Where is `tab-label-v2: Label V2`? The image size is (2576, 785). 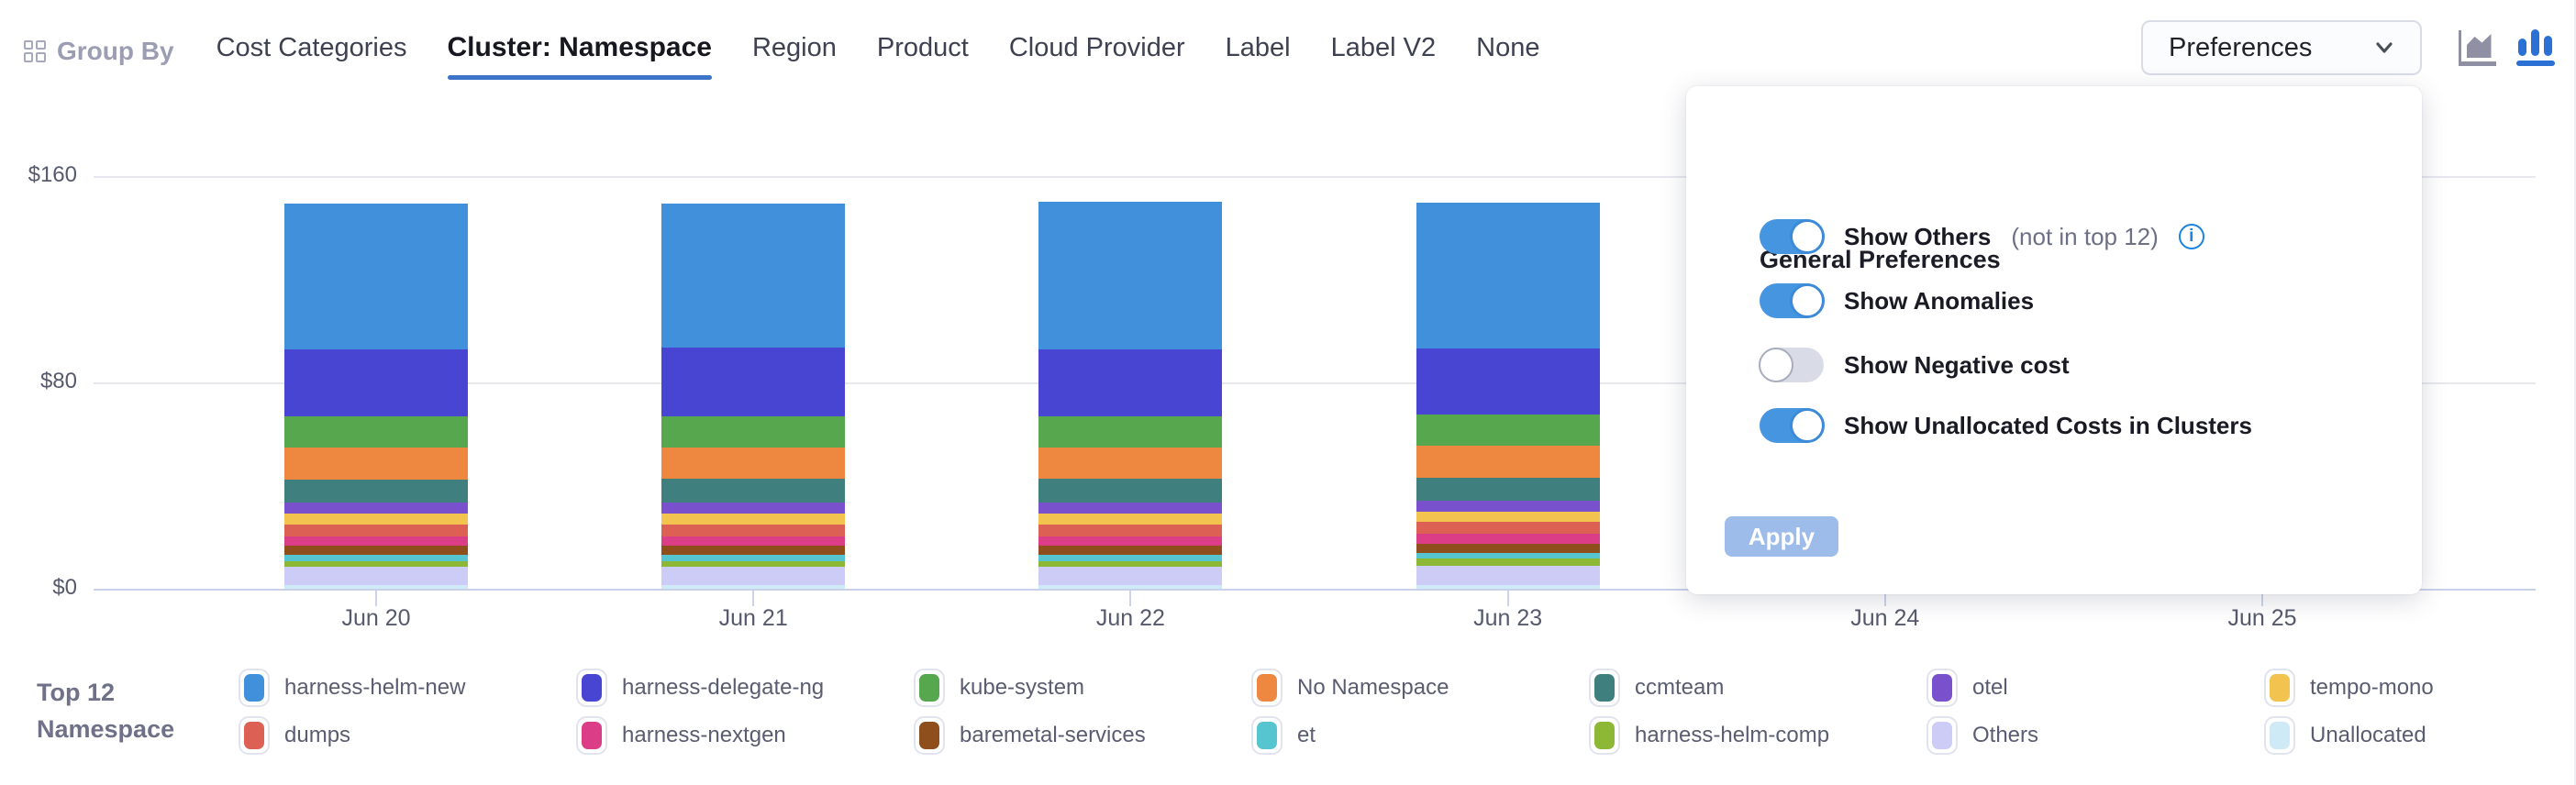
tab-label-v2: Label V2 is located at coordinates (1384, 52).